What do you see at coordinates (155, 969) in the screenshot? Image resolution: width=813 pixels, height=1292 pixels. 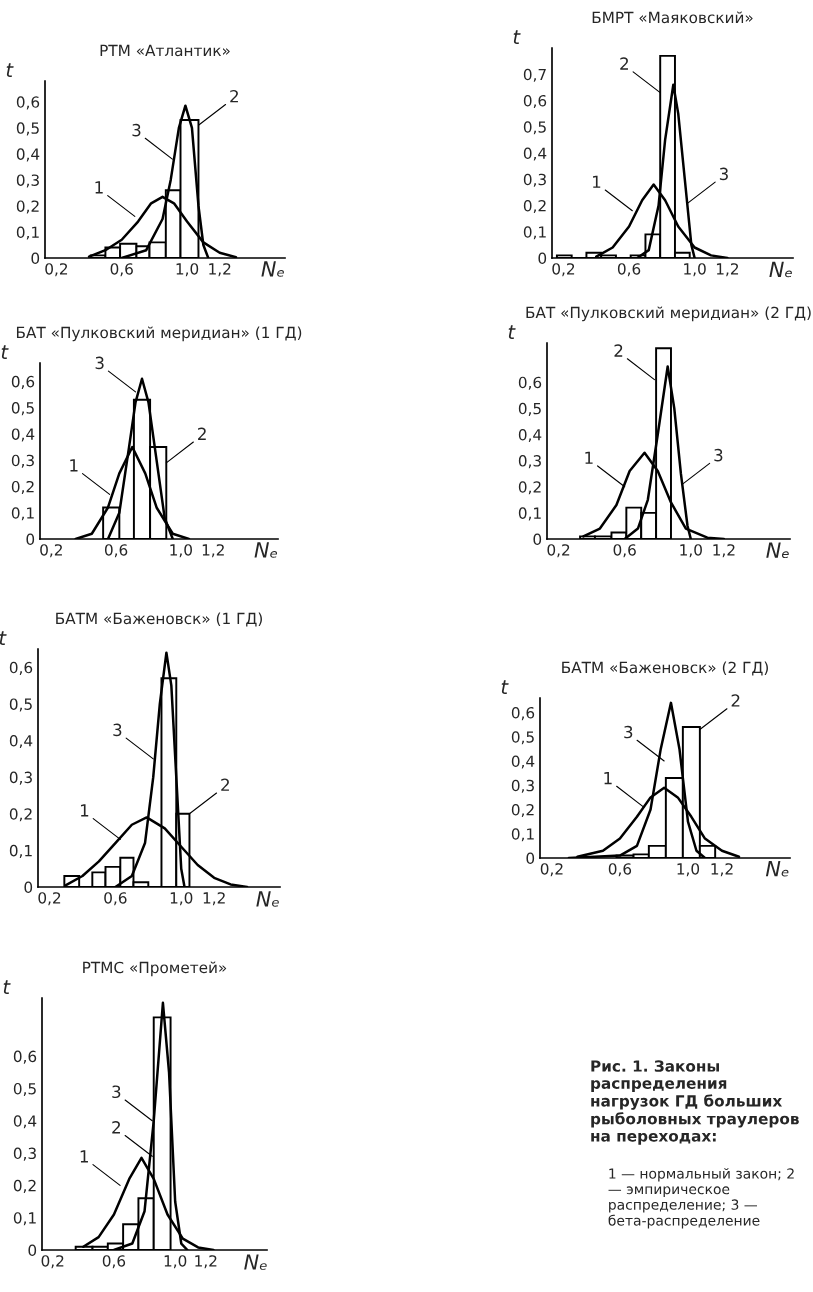 I see `chart-title: РТМС «Прометей»` at bounding box center [155, 969].